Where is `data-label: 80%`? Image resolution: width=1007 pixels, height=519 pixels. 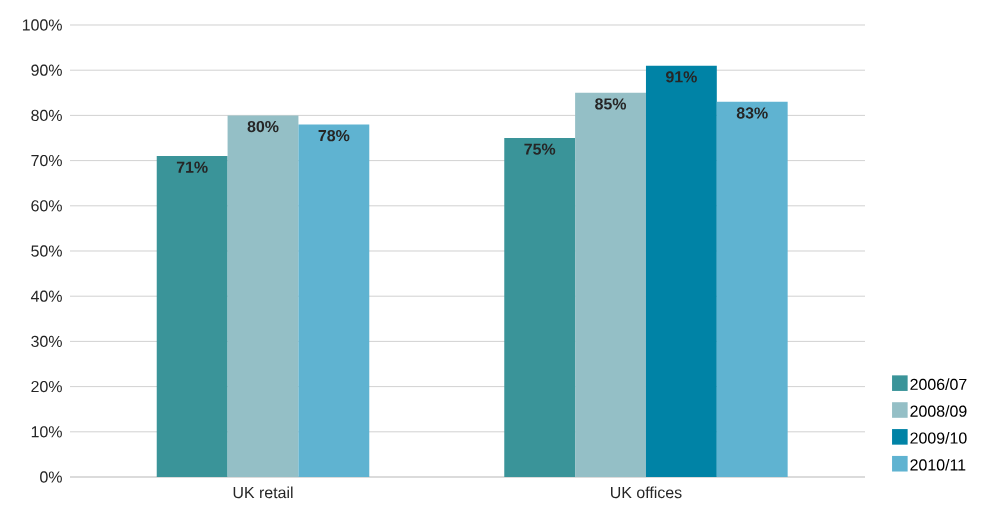
data-label: 80% is located at coordinates (263, 126).